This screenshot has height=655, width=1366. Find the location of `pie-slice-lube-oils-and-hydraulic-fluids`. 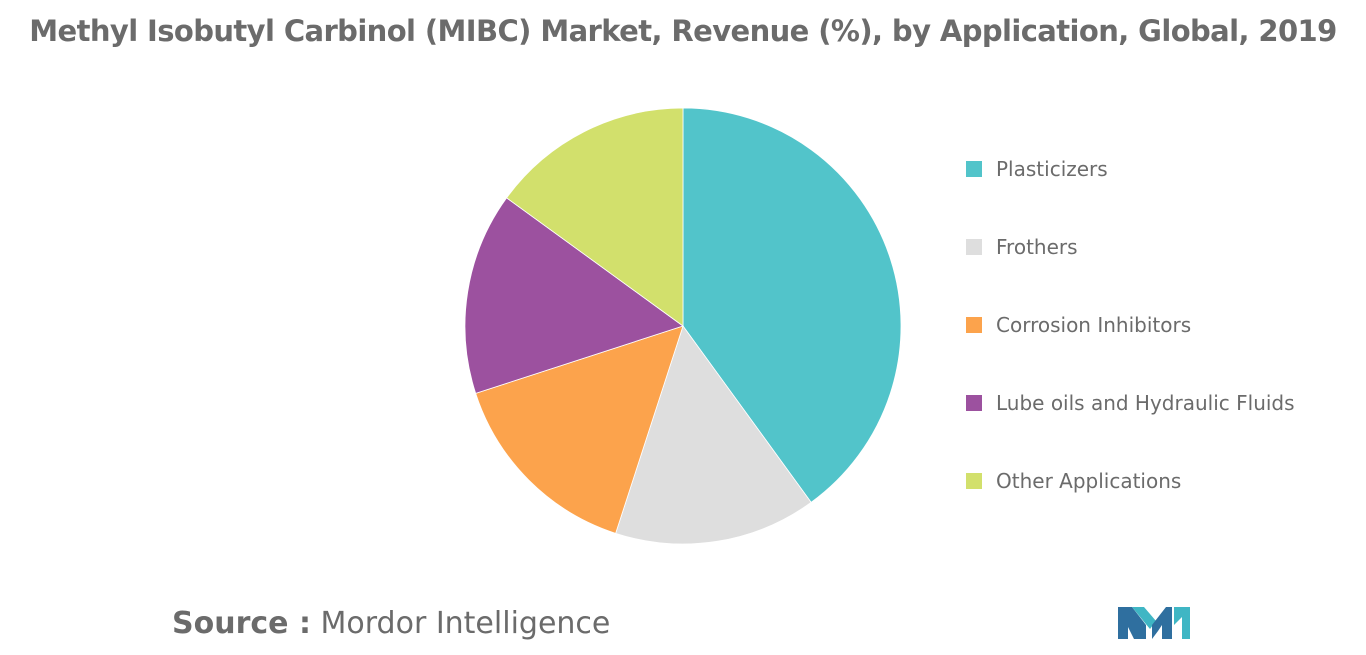

pie-slice-lube-oils-and-hydraulic-fluids is located at coordinates (574, 295).